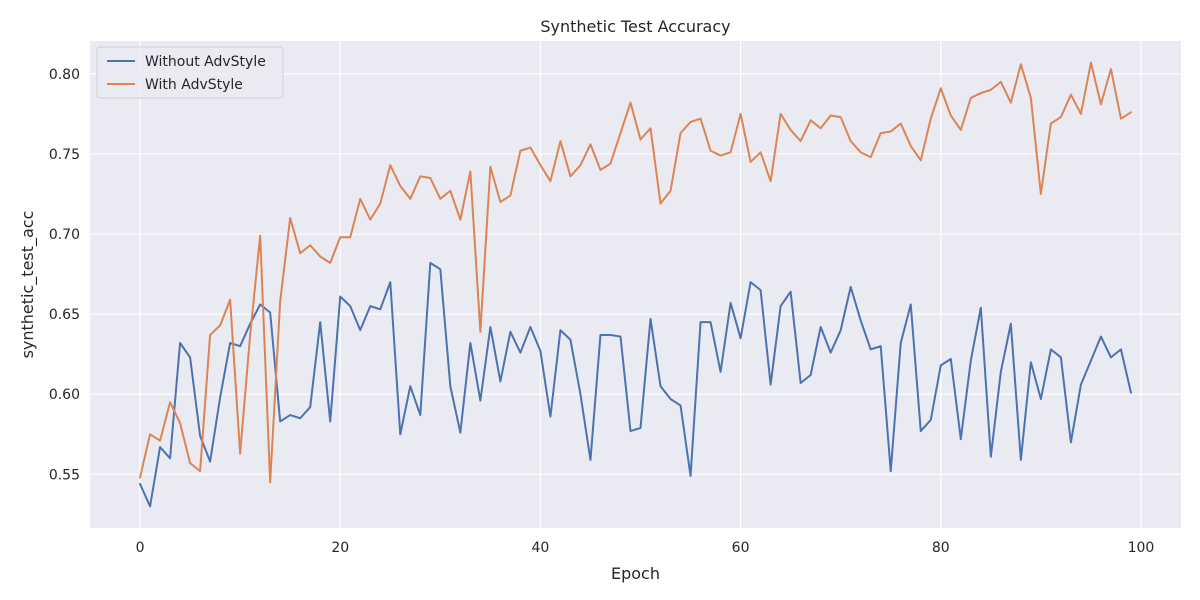 This screenshot has height=600, width=1200. I want to click on x-tick-label: 100, so click(1141, 548).